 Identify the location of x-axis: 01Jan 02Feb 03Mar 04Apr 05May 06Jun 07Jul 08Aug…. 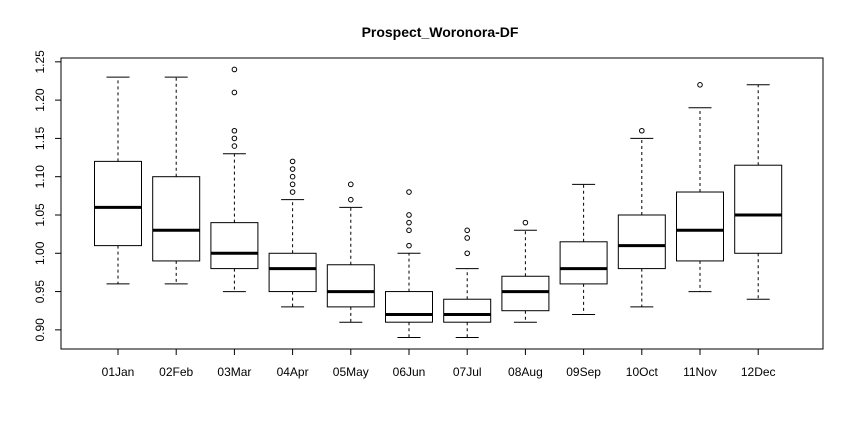
(439, 364).